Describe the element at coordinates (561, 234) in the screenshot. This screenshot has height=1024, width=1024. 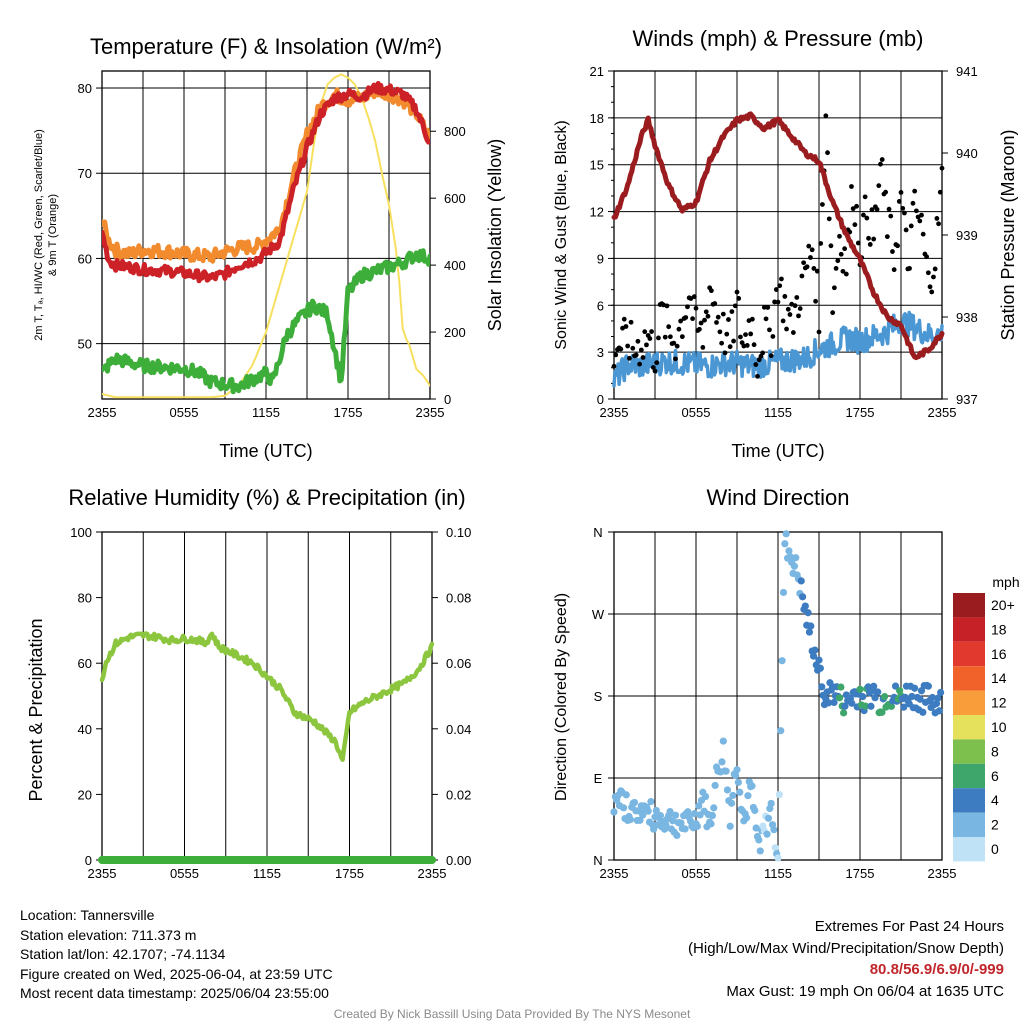
I see `y-axis-label: Sonic Wind & Gust (Blue, Black)` at that location.